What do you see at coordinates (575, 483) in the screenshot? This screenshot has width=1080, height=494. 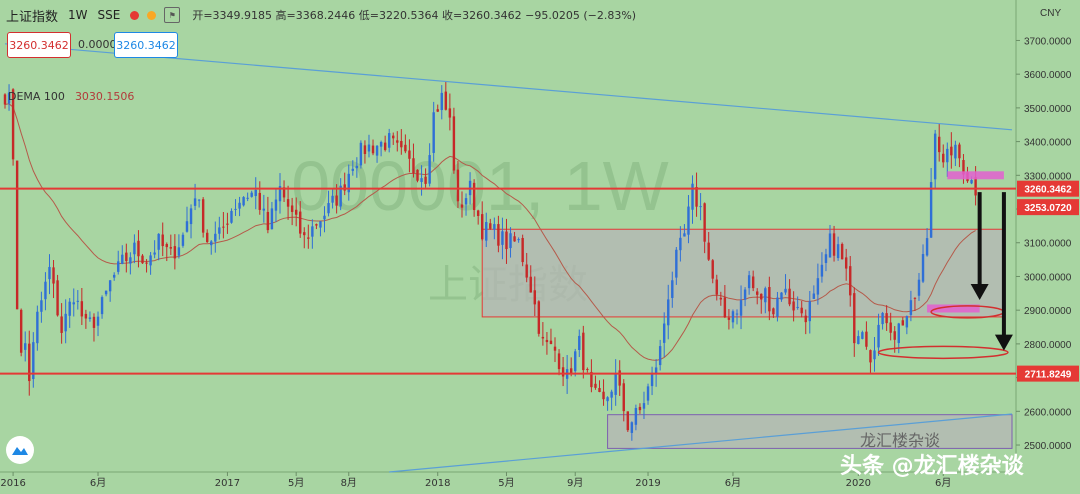 I see `x-tick-label: 9月` at bounding box center [575, 483].